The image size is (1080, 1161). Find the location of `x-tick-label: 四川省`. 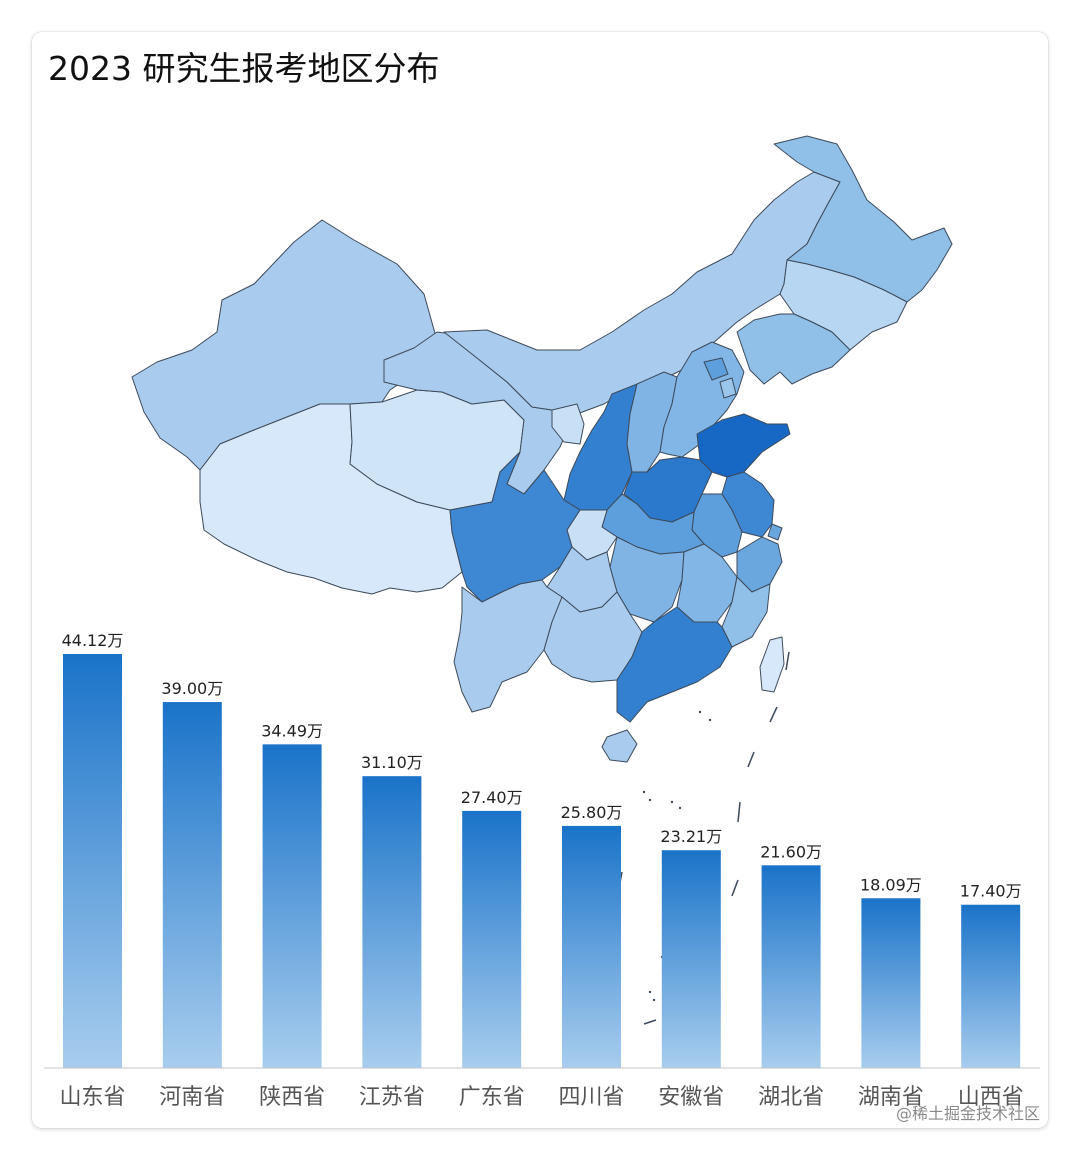

x-tick-label: 四川省 is located at coordinates (591, 1097).